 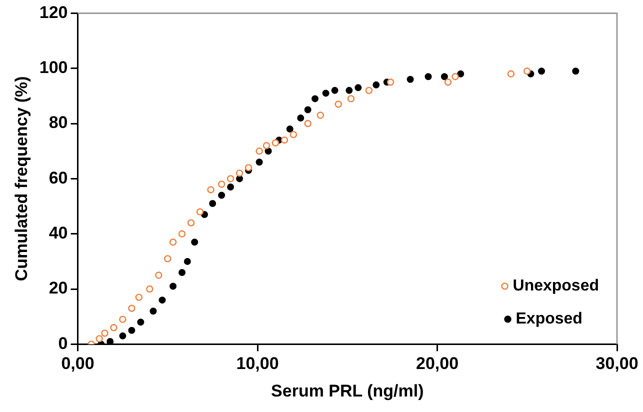 I want to click on y-tick-label: 60, so click(x=58, y=178).